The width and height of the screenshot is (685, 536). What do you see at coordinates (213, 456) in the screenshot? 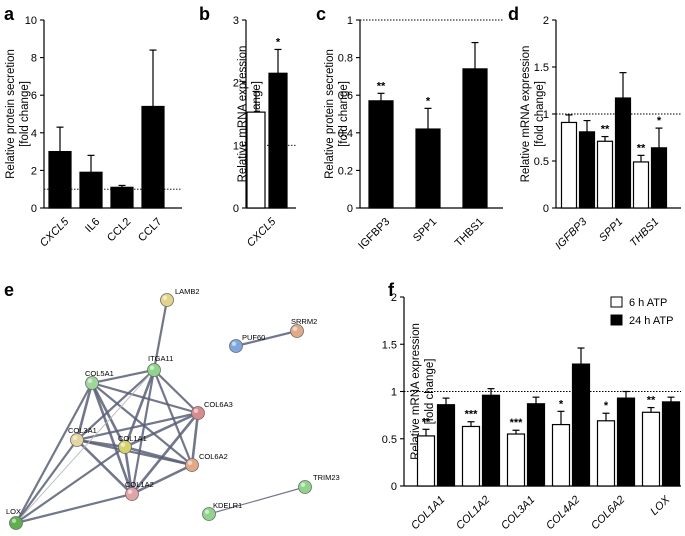
I see `node-label: COL6A2` at bounding box center [213, 456].